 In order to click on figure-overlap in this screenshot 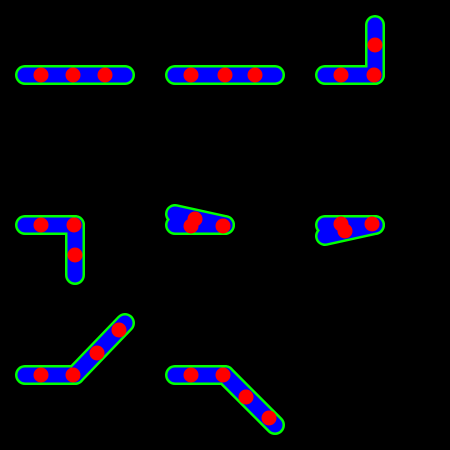, I will do `click(225, 75)`.